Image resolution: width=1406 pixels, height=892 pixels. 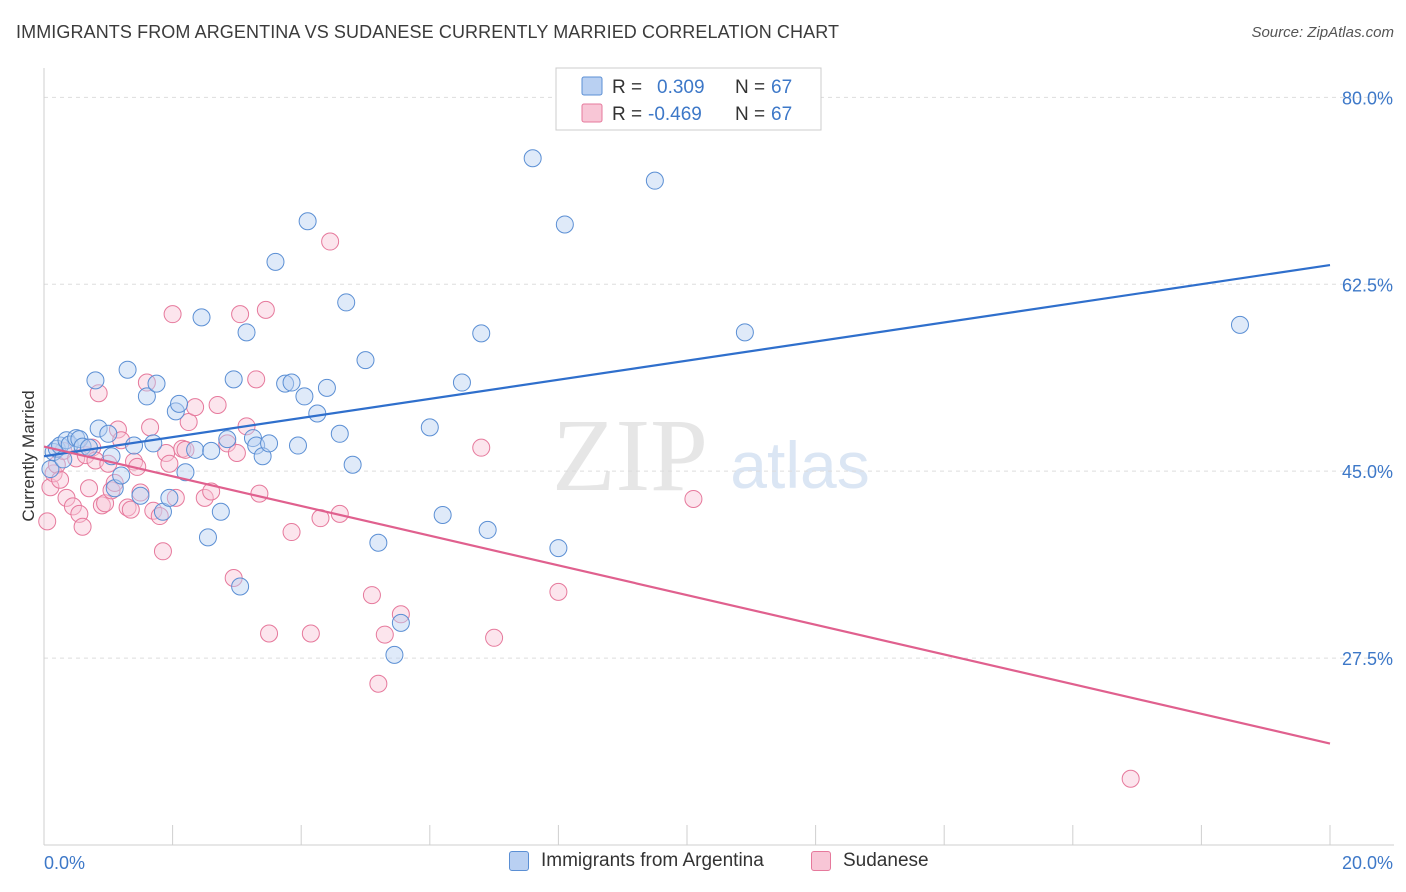 I want to click on y-tick-label-3: 80.0%, so click(x=1367, y=98).